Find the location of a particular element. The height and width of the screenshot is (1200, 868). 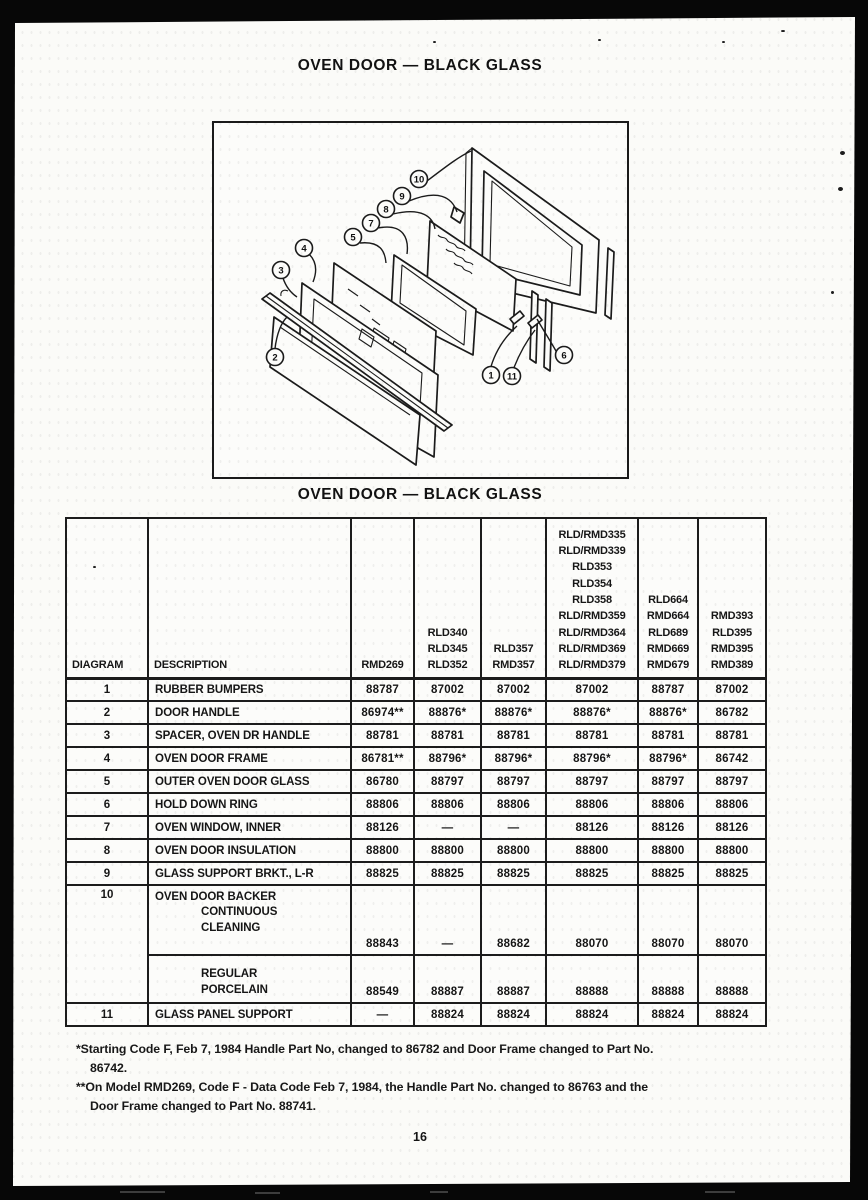

part-number-cell: 86780 is located at coordinates (382, 781).